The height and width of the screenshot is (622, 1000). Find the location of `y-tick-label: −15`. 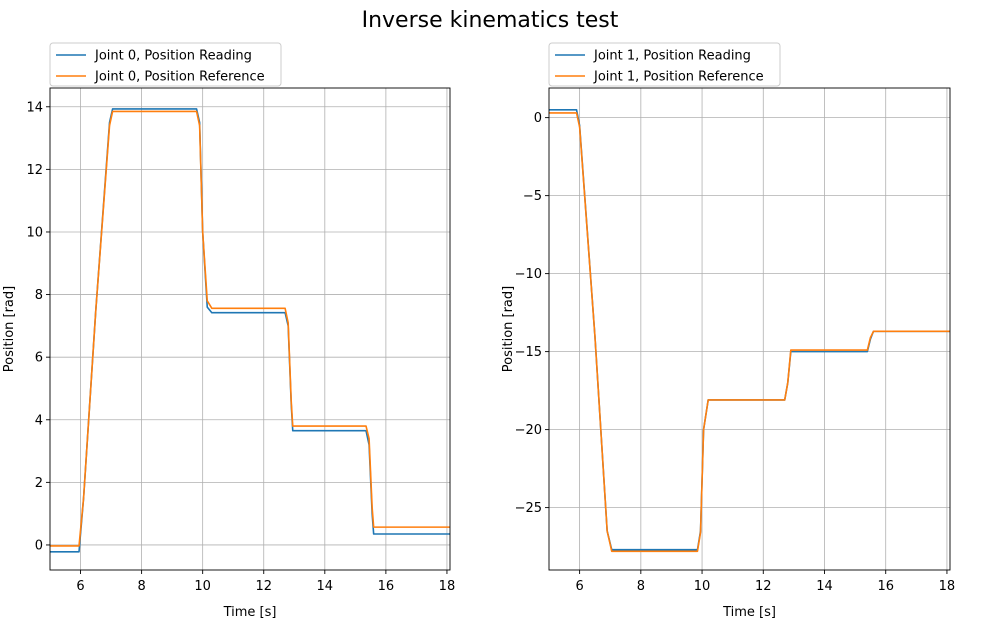

y-tick-label: −15 is located at coordinates (528, 352).